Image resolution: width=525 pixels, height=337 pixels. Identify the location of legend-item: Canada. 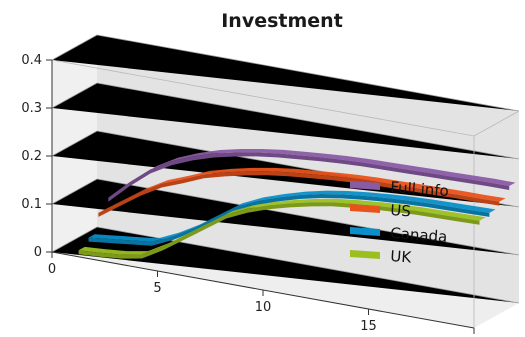
(399, 235).